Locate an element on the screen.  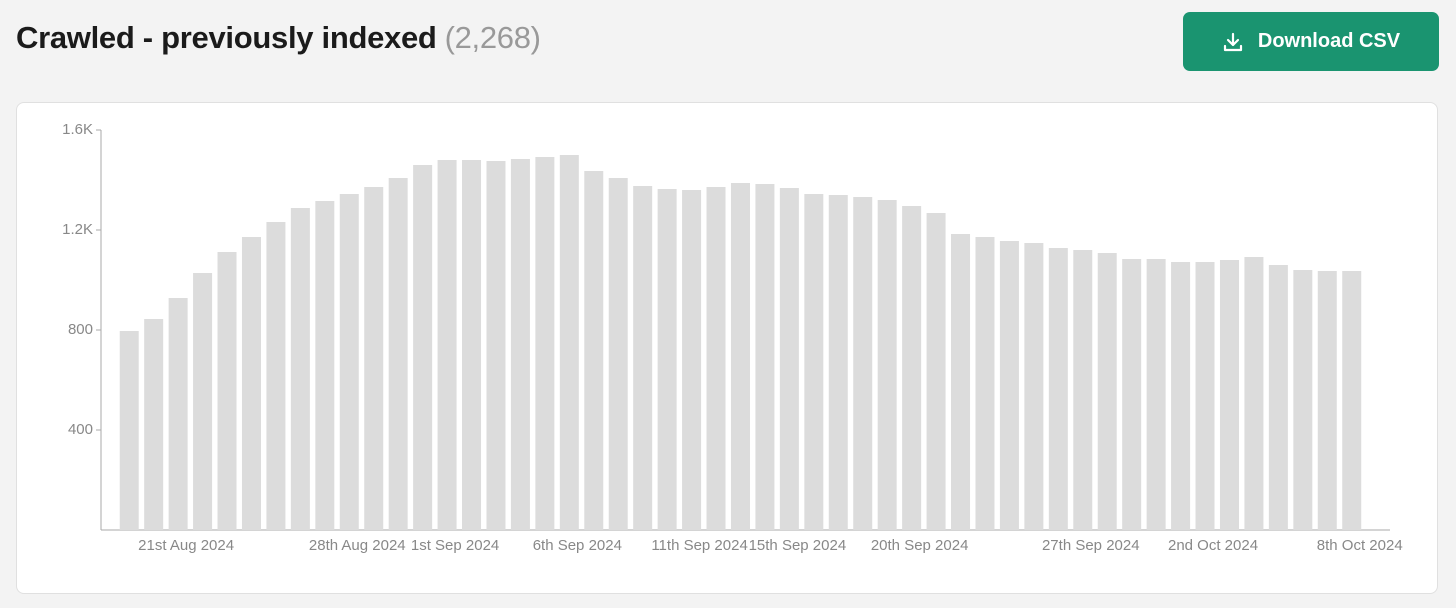
x-tick-label: 21st Aug 2024 is located at coordinates (186, 545).